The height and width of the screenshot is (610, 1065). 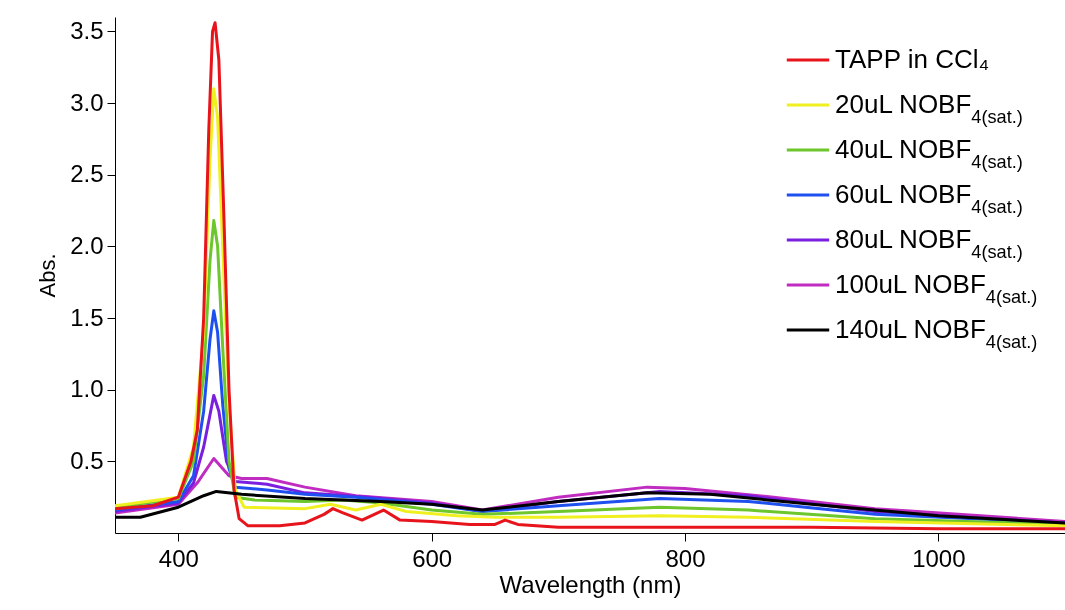 What do you see at coordinates (929, 198) in the screenshot?
I see `legend-label: 60uL NOBF$_{4(sat.)}$` at bounding box center [929, 198].